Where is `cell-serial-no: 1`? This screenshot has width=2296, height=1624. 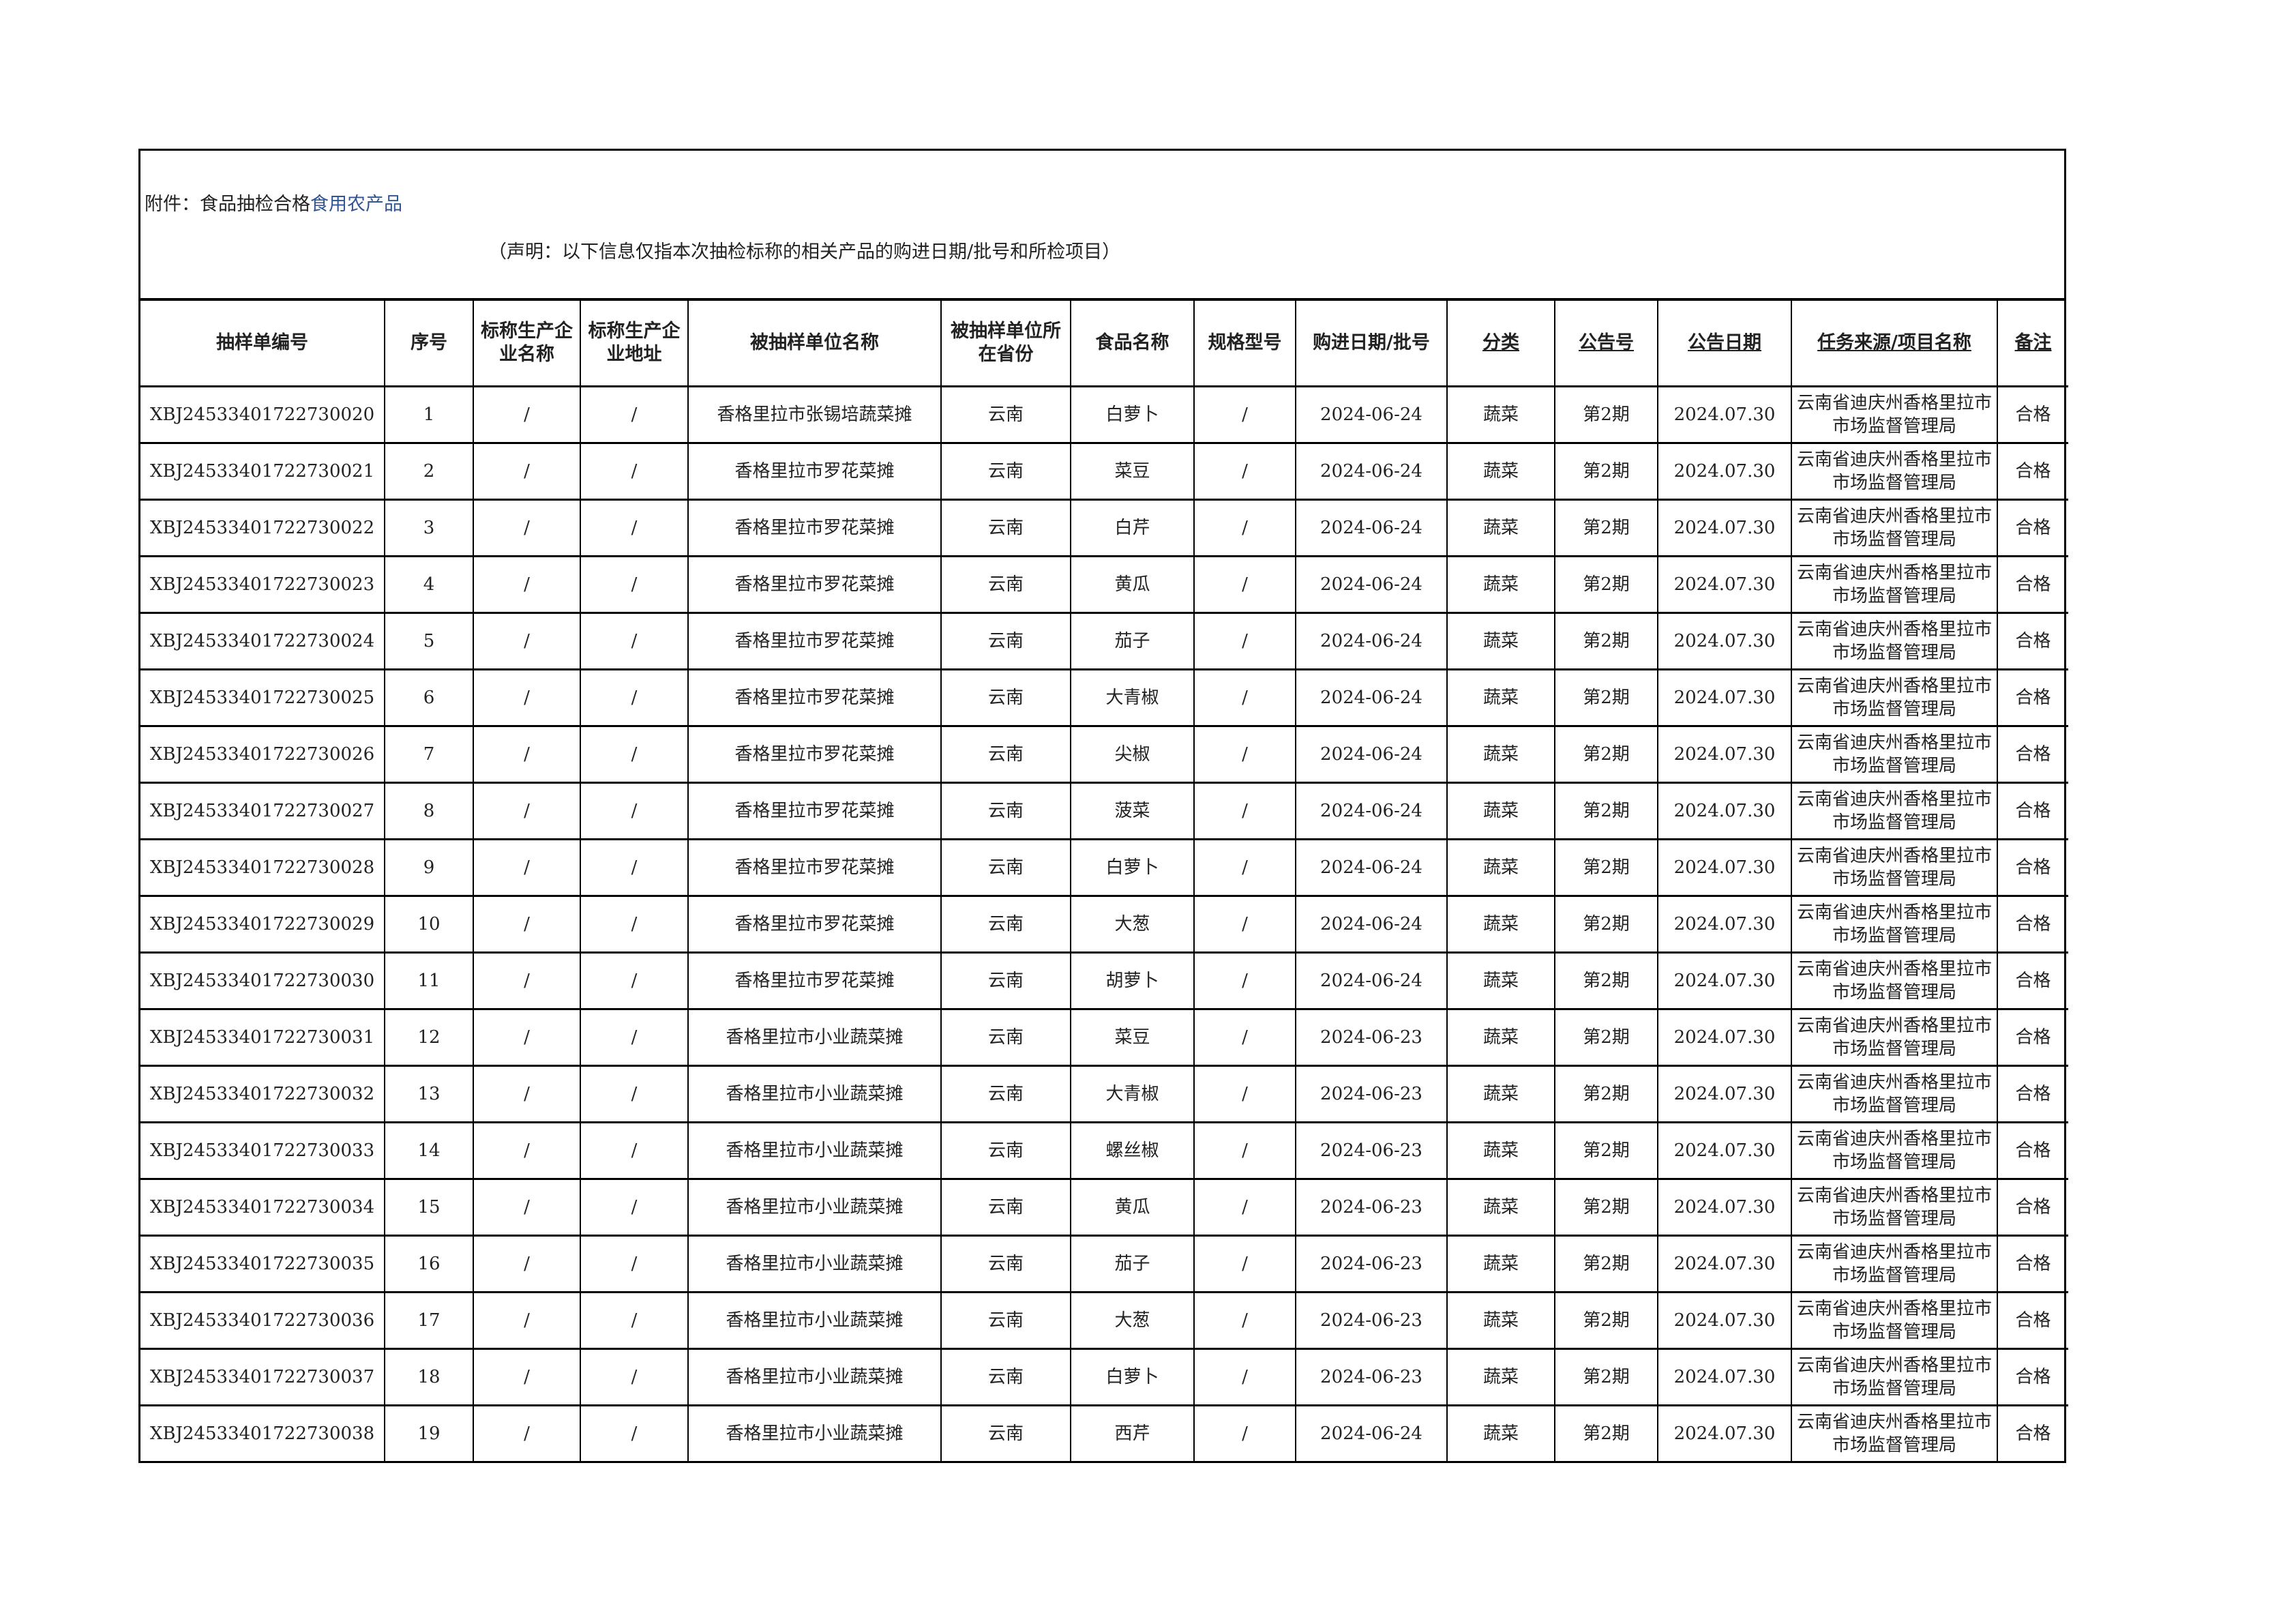
cell-serial-no: 1 is located at coordinates (429, 414).